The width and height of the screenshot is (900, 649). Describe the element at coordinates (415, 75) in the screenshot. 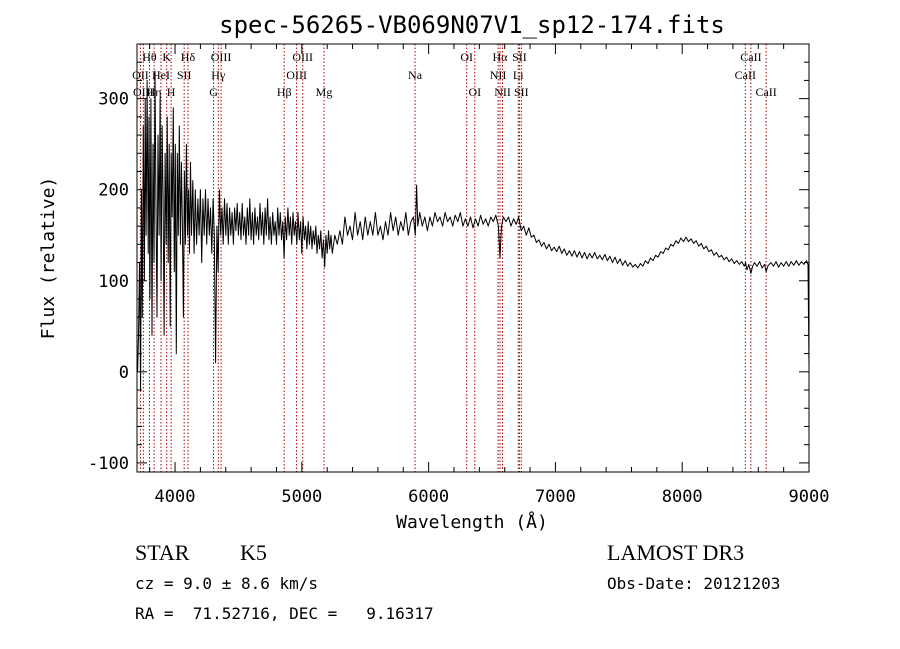

I see `marker-label-16: Na` at that location.